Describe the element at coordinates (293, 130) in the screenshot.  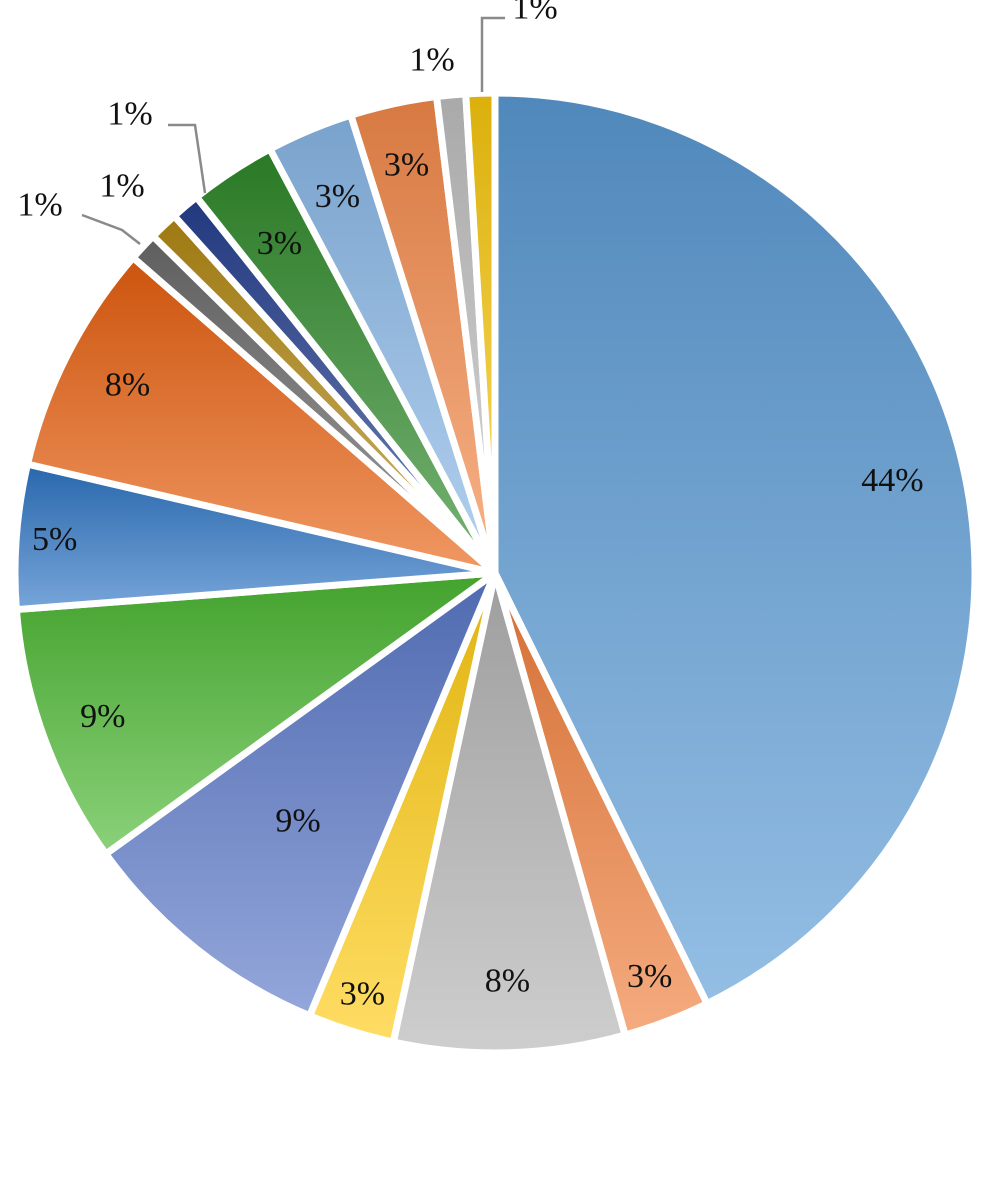
I see `leader-lines` at that location.